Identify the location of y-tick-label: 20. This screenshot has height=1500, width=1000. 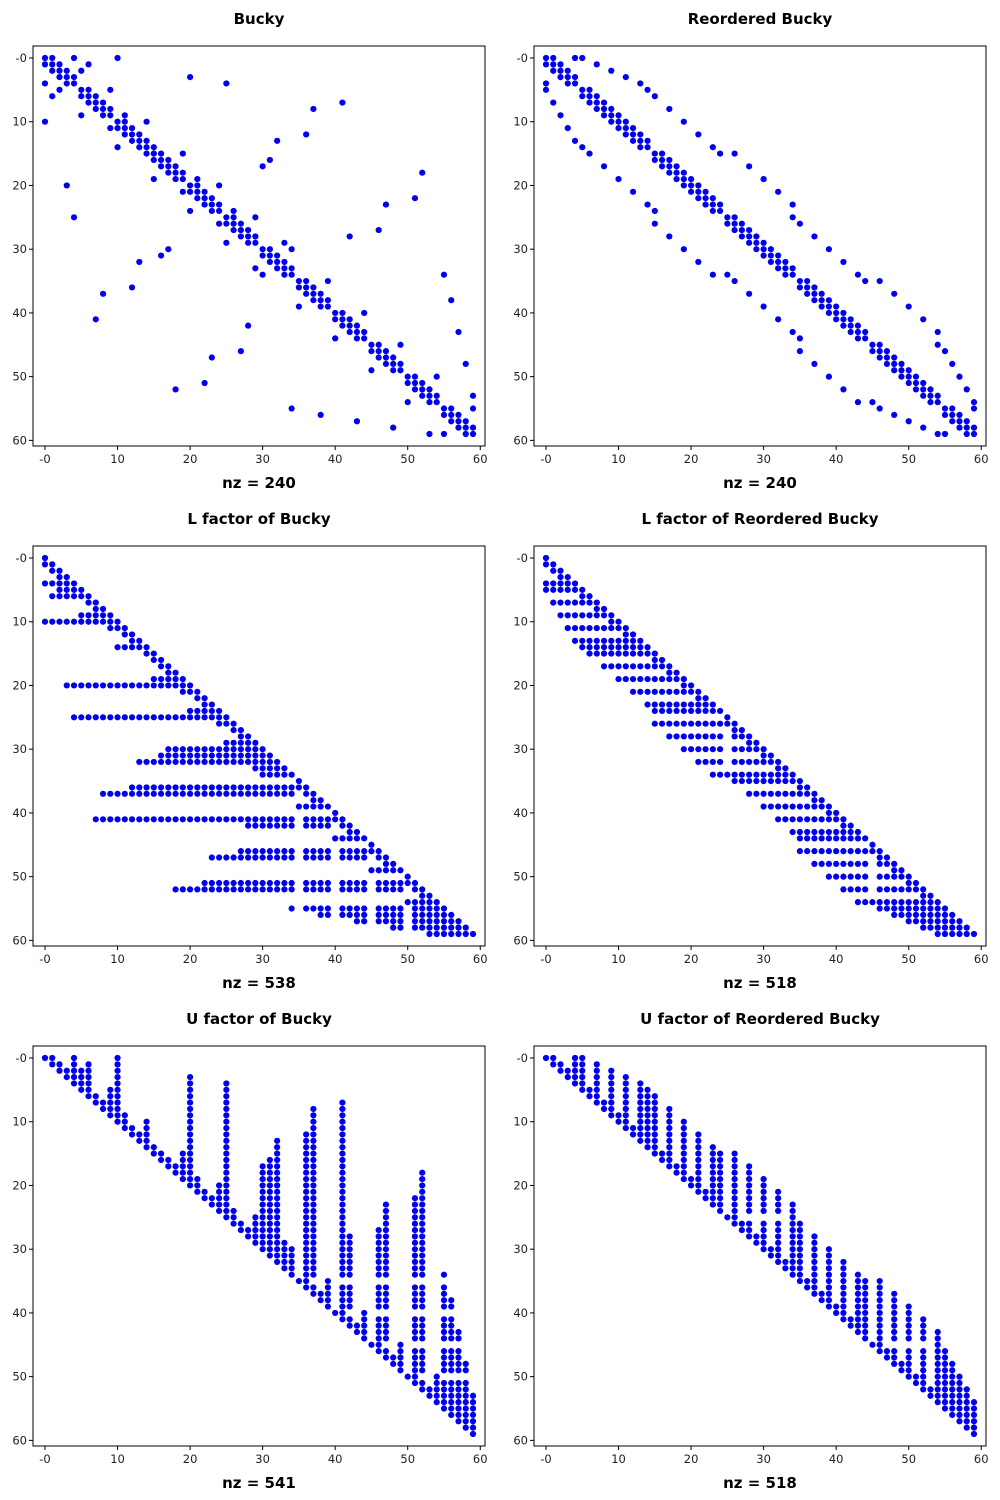
(19, 185).